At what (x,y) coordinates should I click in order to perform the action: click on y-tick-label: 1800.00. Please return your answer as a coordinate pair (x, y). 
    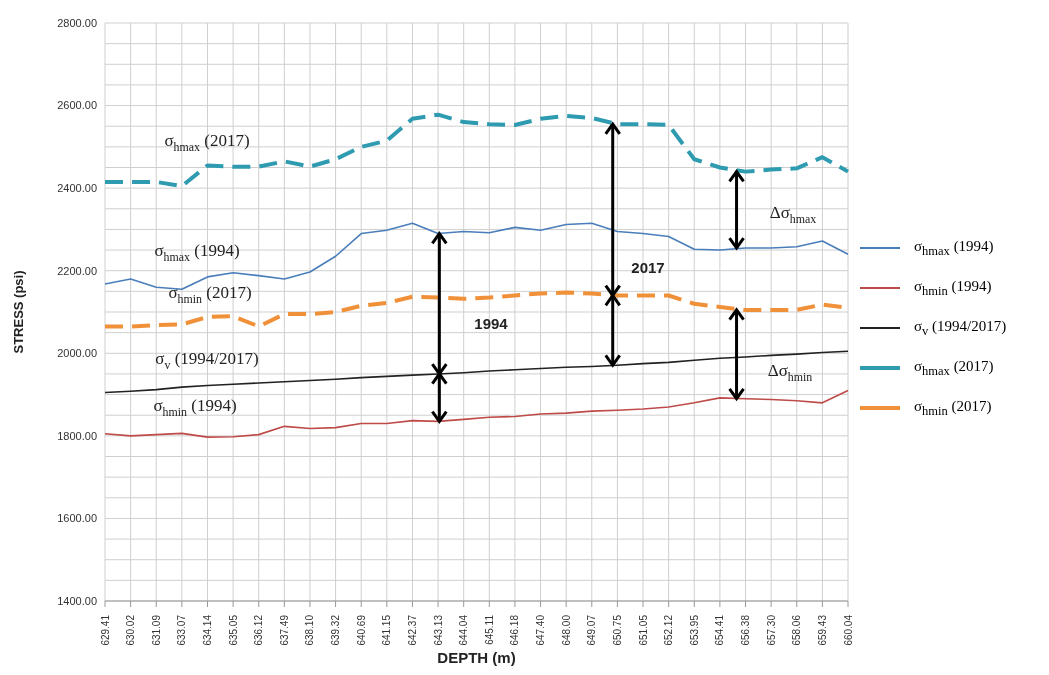
    Looking at the image, I should click on (77, 435).